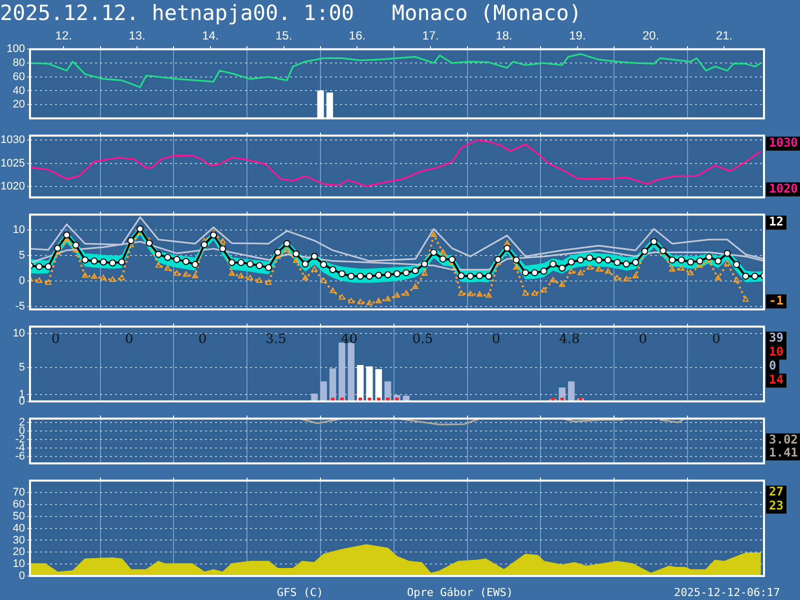 The width and height of the screenshot is (800, 600). I want to click on text: 0, so click(772, 365).